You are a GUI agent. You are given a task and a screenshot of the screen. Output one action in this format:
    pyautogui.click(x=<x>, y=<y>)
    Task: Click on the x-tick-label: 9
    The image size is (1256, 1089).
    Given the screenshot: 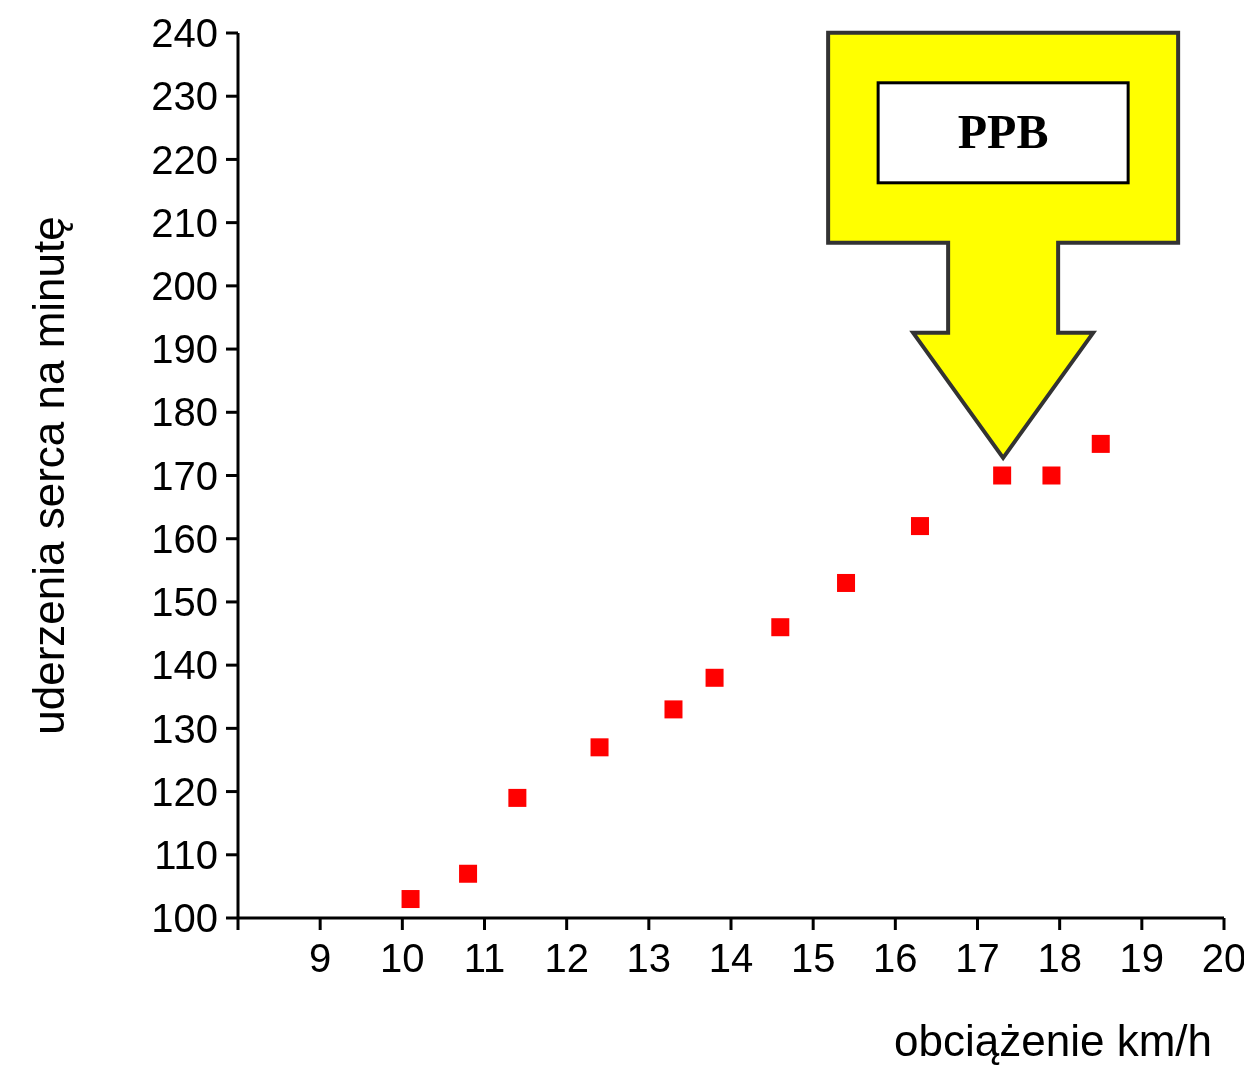 What is the action you would take?
    pyautogui.click(x=320, y=958)
    